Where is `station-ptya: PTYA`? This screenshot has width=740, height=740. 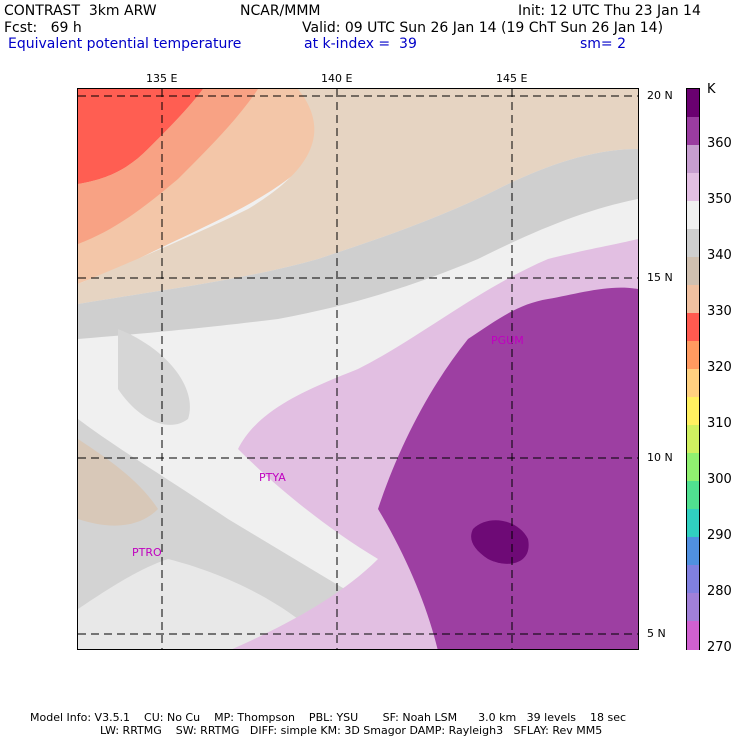 station-ptya: PTYA is located at coordinates (272, 477).